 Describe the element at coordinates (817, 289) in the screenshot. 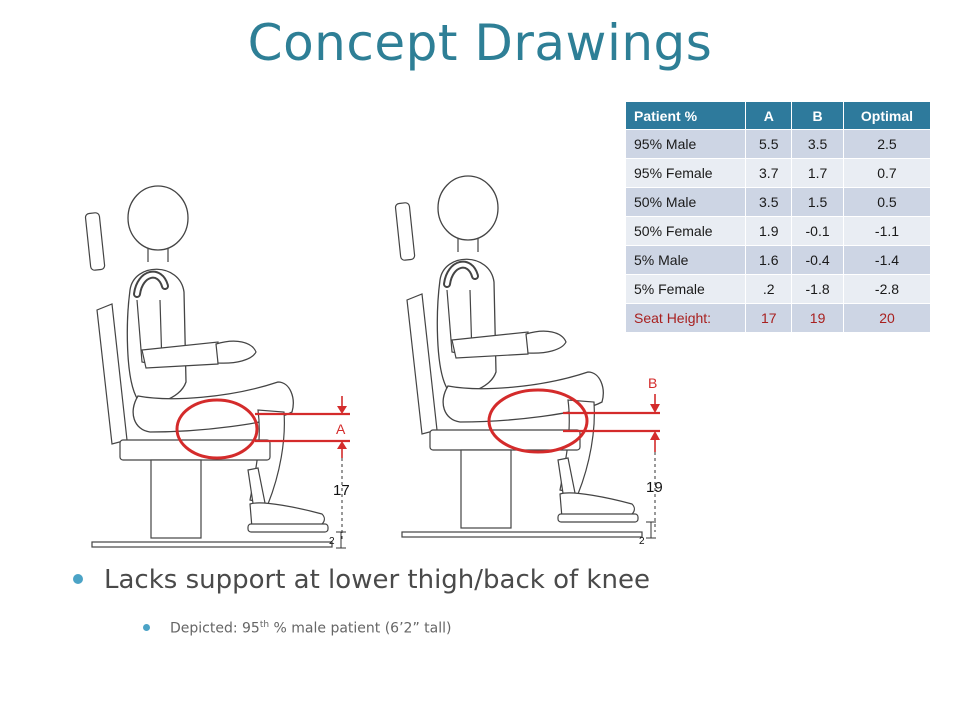

I see `table-cell: -1.8` at that location.